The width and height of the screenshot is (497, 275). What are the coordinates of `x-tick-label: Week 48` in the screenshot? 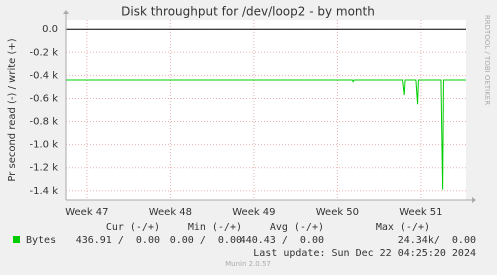 It's located at (170, 212).